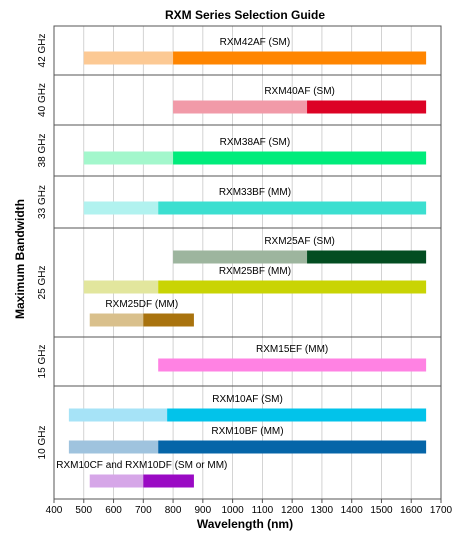 The image size is (470, 535). I want to click on panel-bandwidth-label: 33 GHz, so click(42, 202).